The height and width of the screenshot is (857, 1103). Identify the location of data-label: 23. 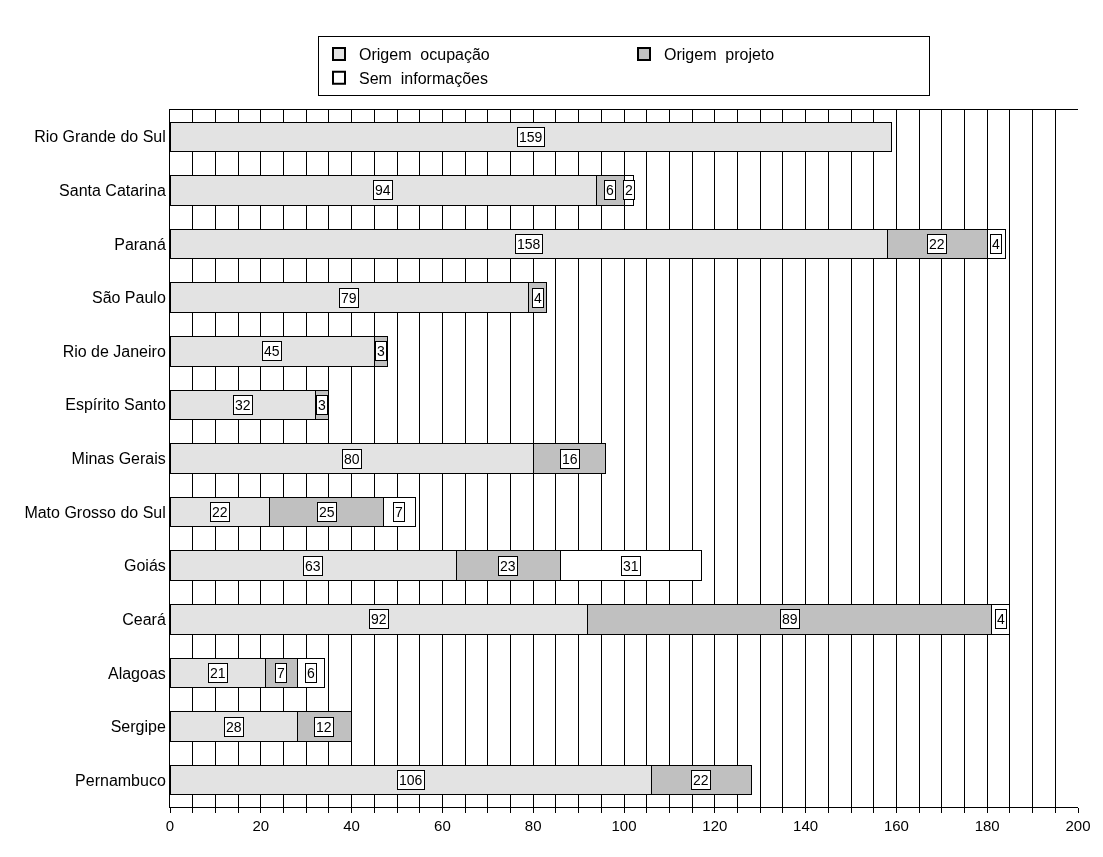
(508, 566).